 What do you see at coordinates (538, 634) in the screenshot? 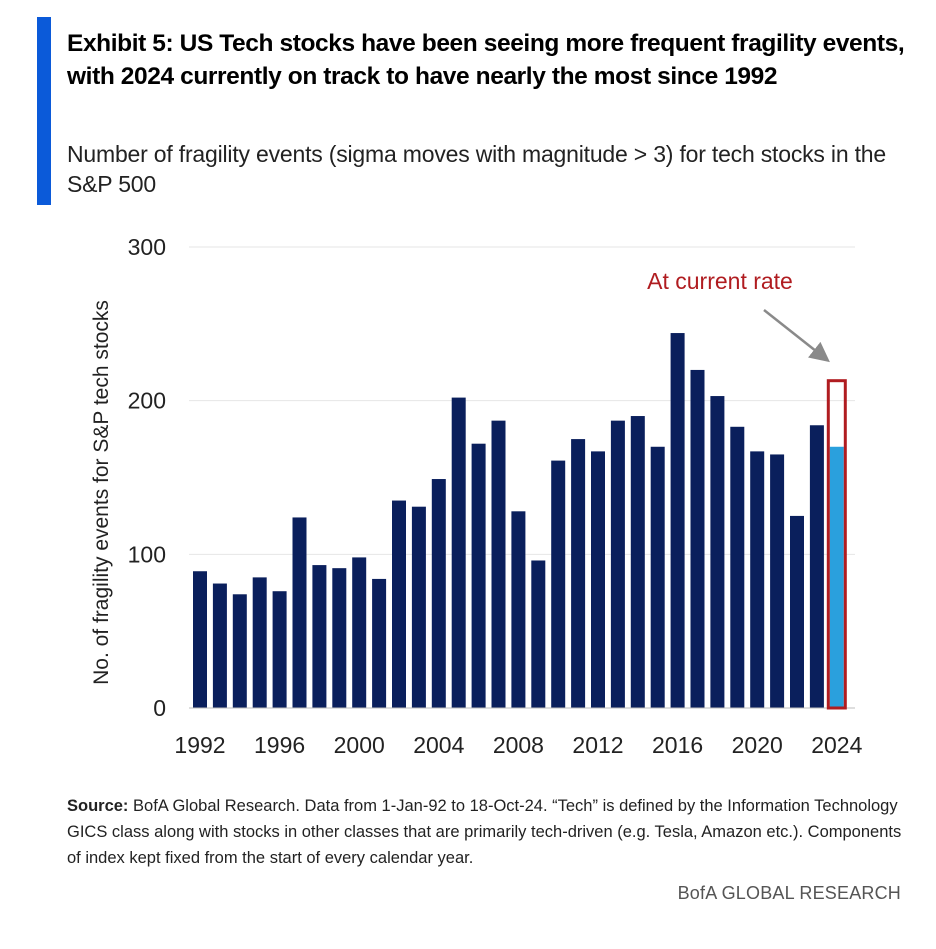
I see `bar-2009` at bounding box center [538, 634].